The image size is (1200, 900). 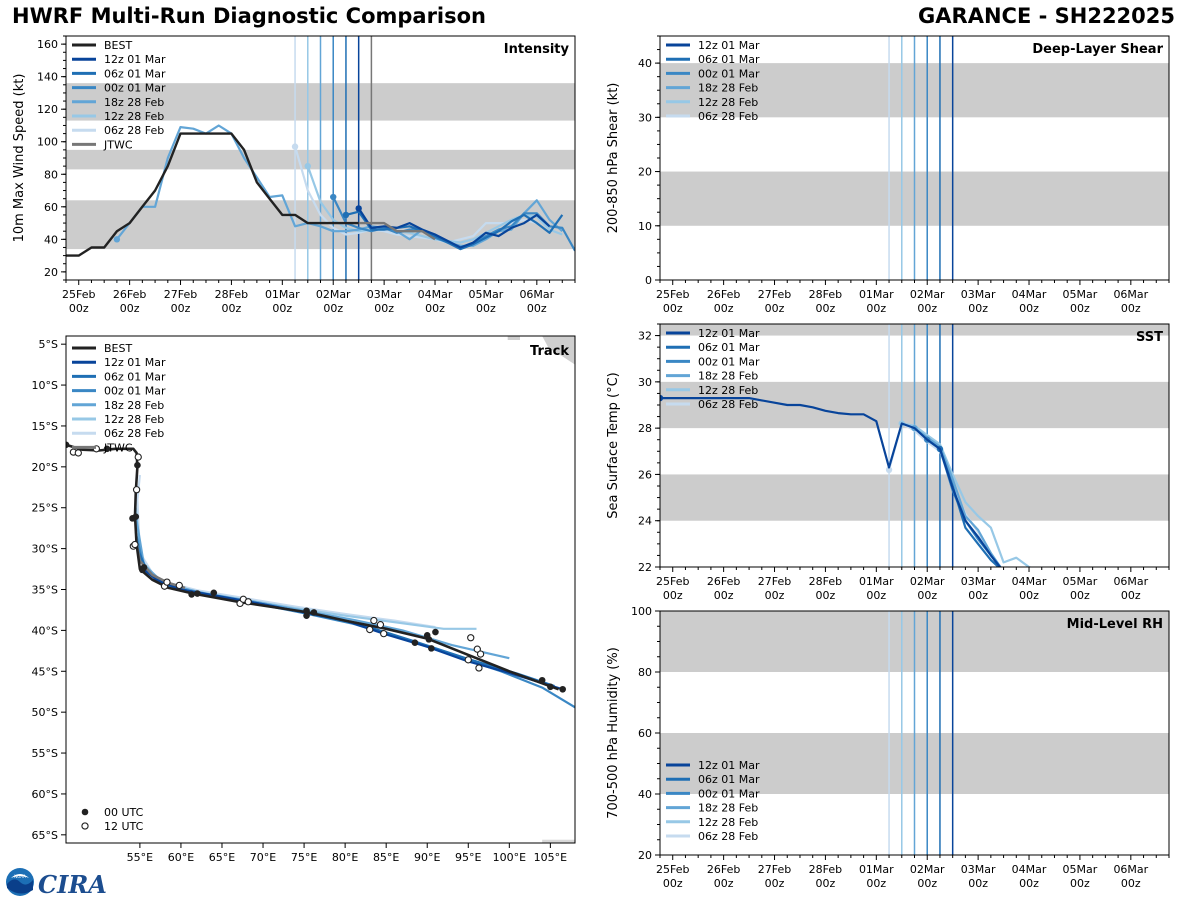 I want to click on land-sumatra, so click(x=558, y=350).